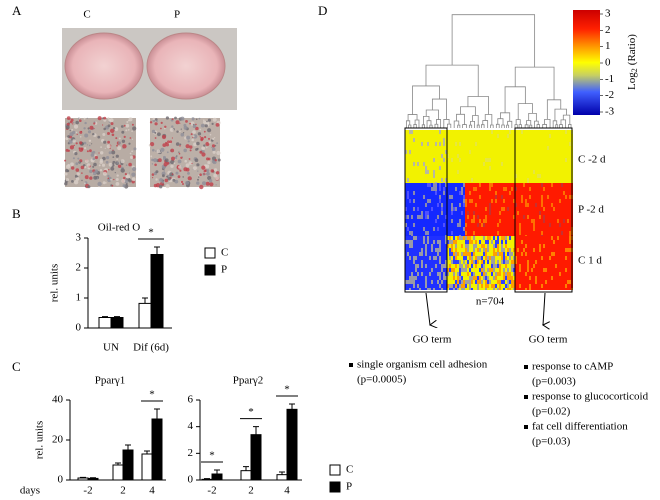 This screenshot has height=500, width=660. Describe the element at coordinates (211, 491) in the screenshot. I see `x-tick-label: -2` at that location.